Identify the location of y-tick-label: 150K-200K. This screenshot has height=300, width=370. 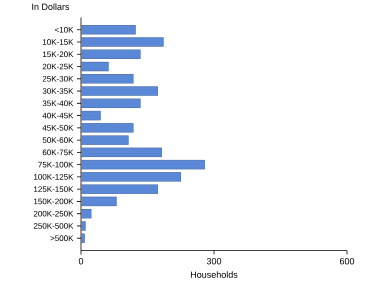
(54, 201).